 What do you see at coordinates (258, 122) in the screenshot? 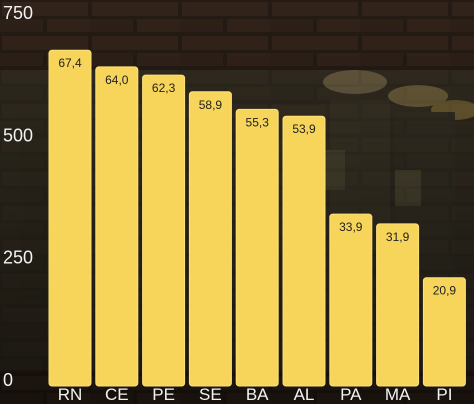
I see `data-label: 55,3` at bounding box center [258, 122].